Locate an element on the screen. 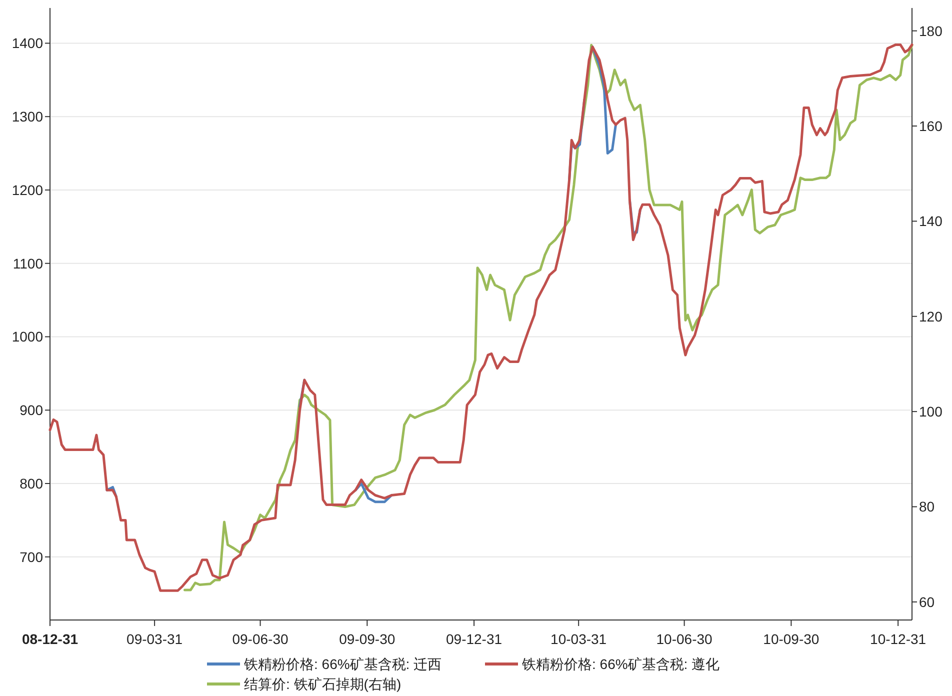 This screenshot has height=696, width=952. y2-tick-label: 180 is located at coordinates (931, 30).